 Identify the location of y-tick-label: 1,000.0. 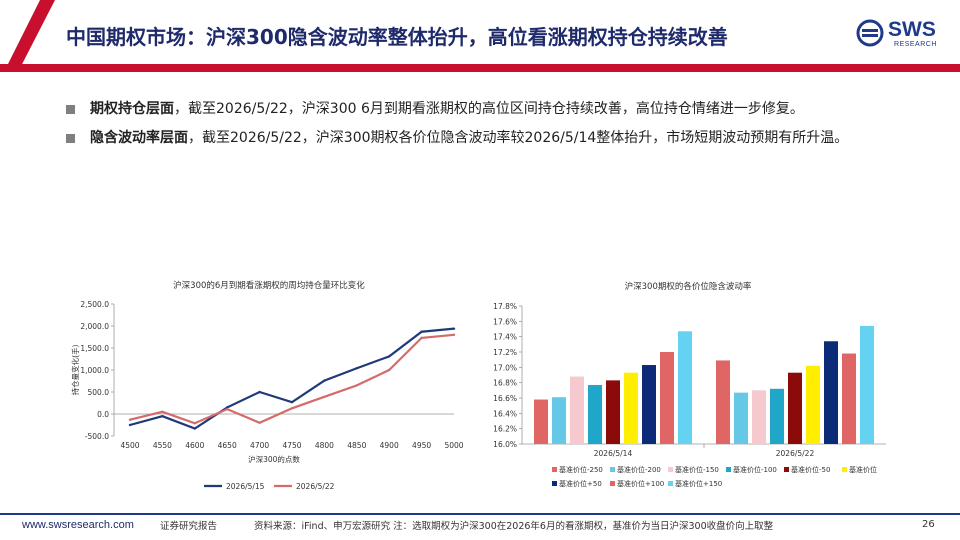
(94, 370).